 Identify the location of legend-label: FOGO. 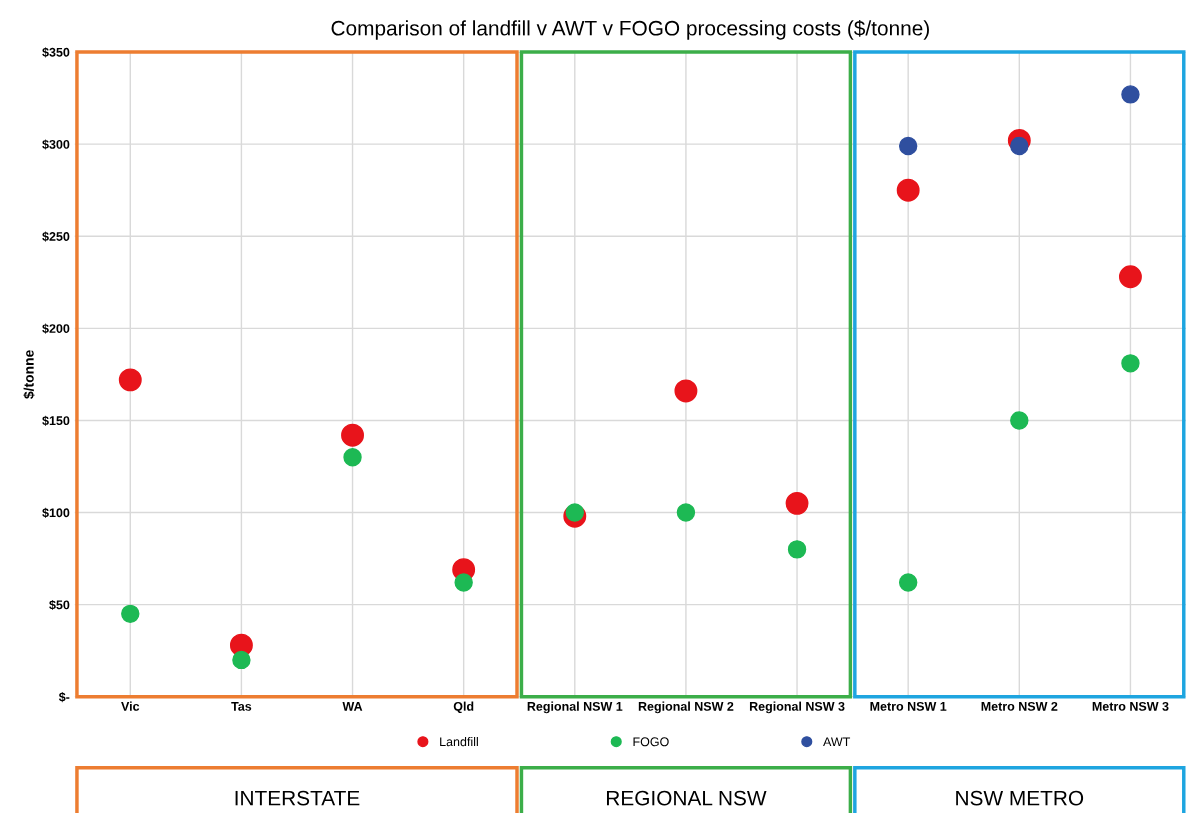
(651, 742).